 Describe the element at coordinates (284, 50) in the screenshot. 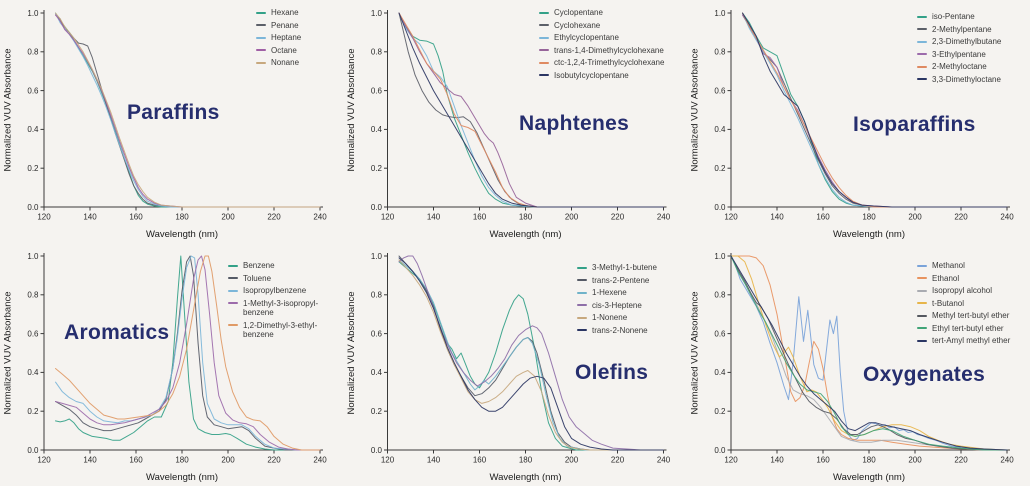

I see `legend-label: Octane` at that location.